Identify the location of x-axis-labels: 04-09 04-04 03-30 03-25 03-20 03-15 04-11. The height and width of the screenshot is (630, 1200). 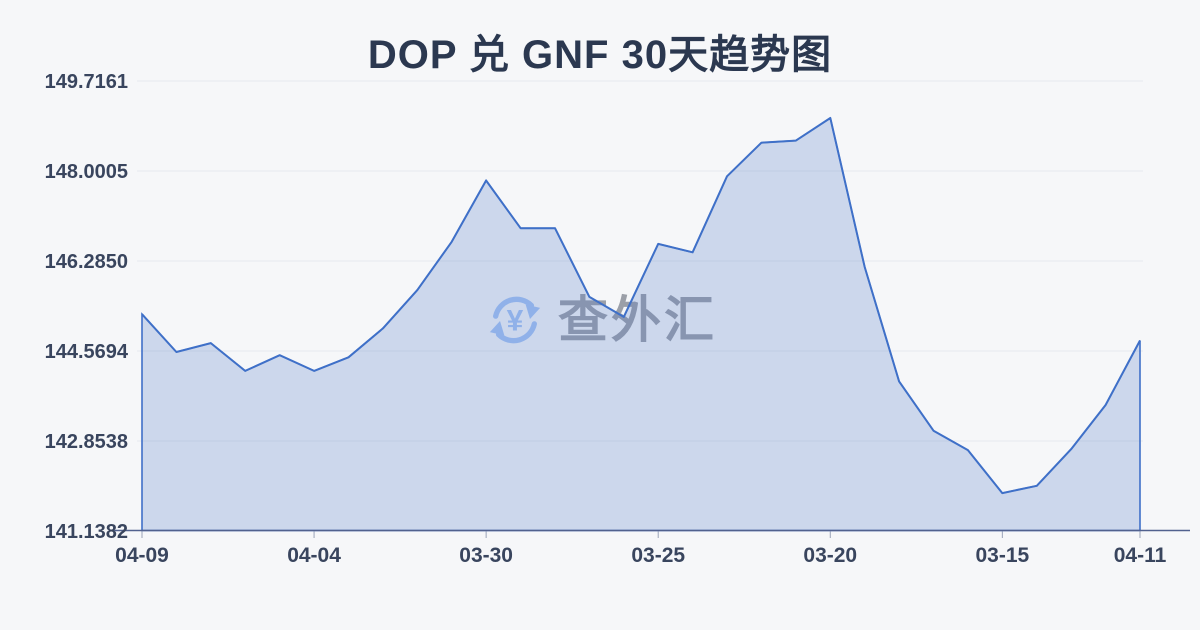
(640, 555).